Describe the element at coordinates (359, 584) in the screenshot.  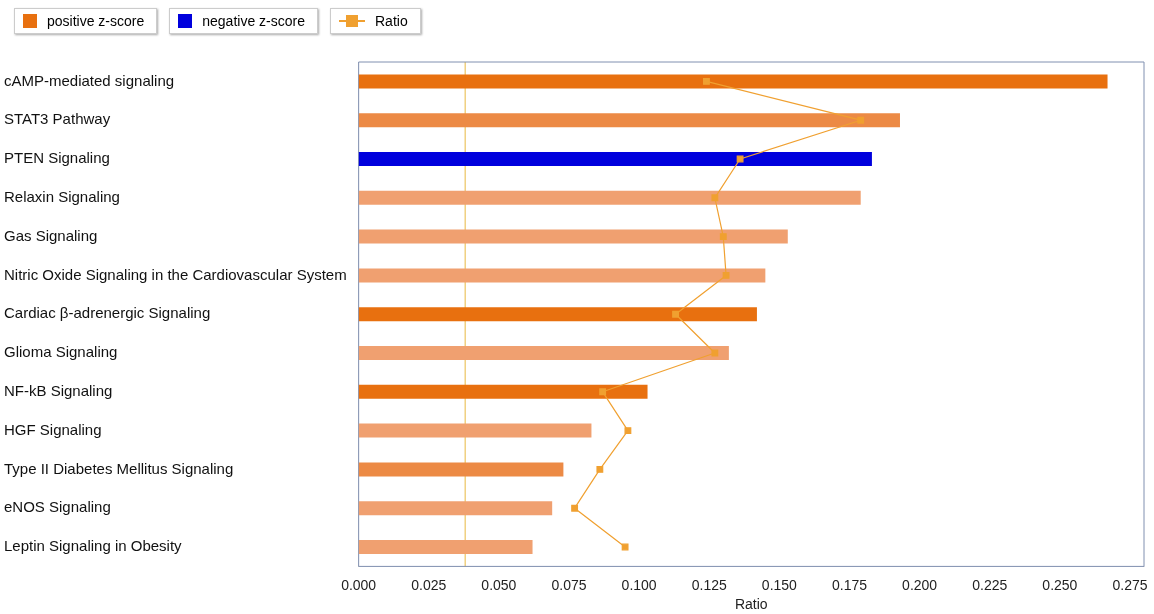
I see `x-tick-label: 0.000` at that location.